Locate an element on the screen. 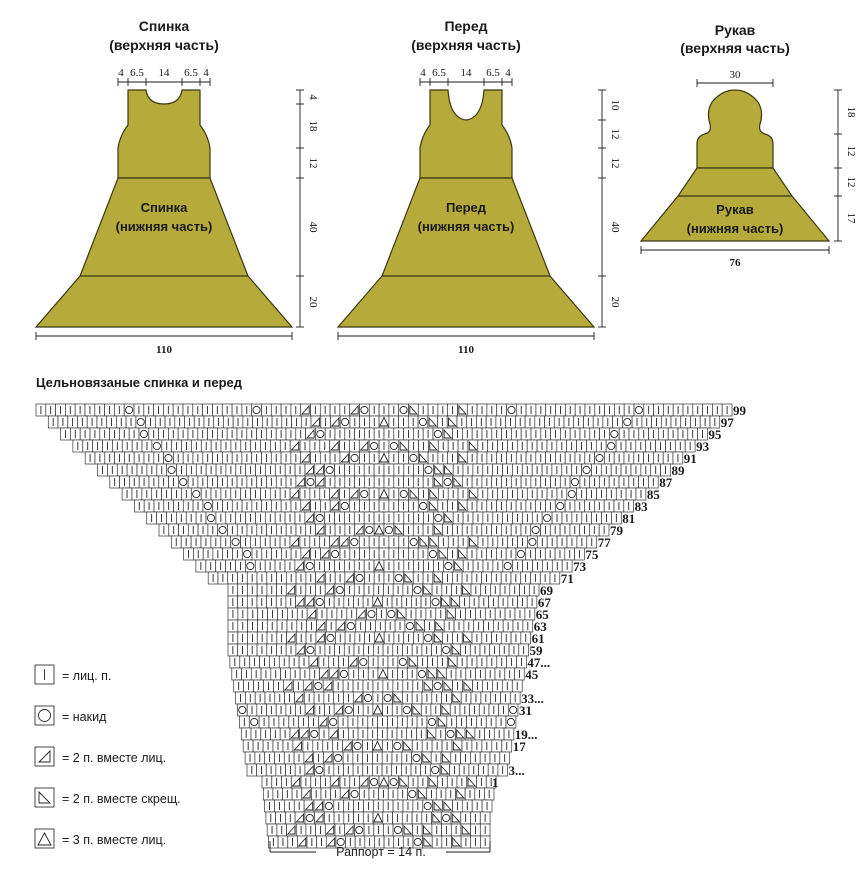 Image resolution: width=860 pixels, height=872 pixels. front-top-dim-3: 14 is located at coordinates (467, 73).